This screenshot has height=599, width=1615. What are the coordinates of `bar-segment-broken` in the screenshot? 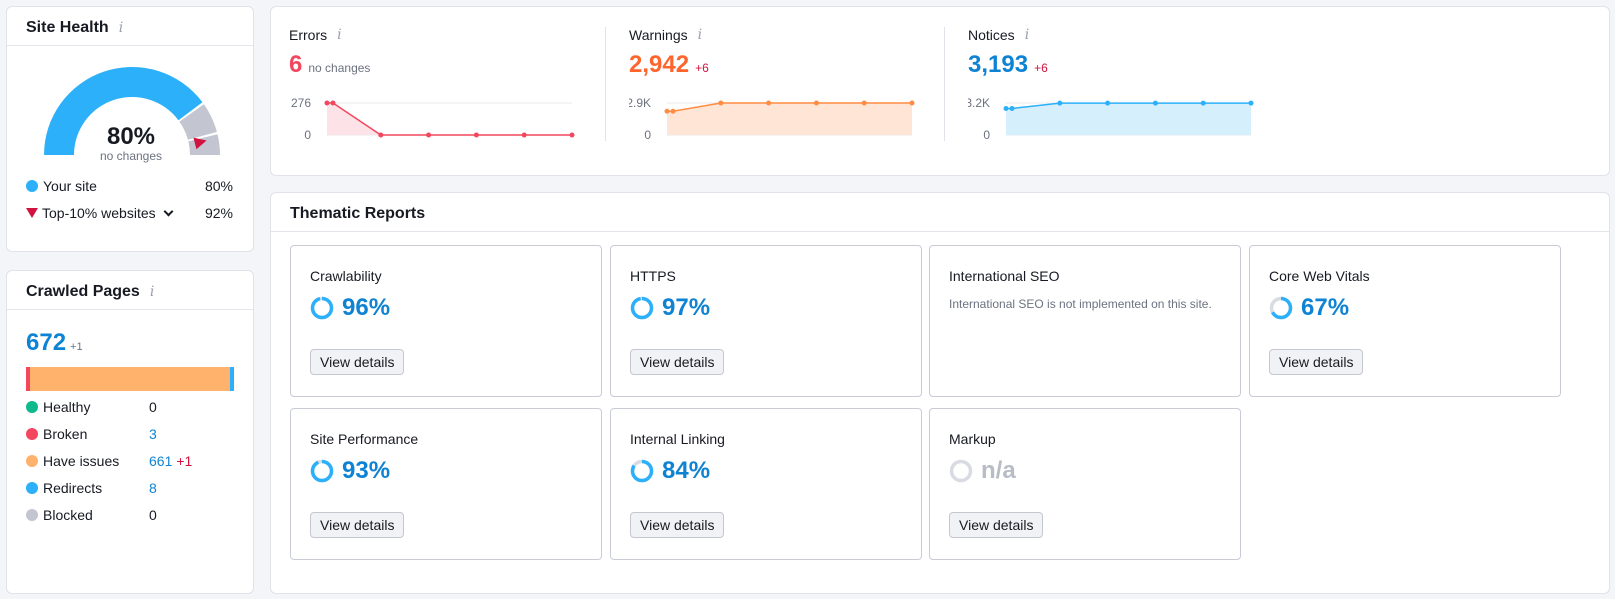 It's located at (28, 379).